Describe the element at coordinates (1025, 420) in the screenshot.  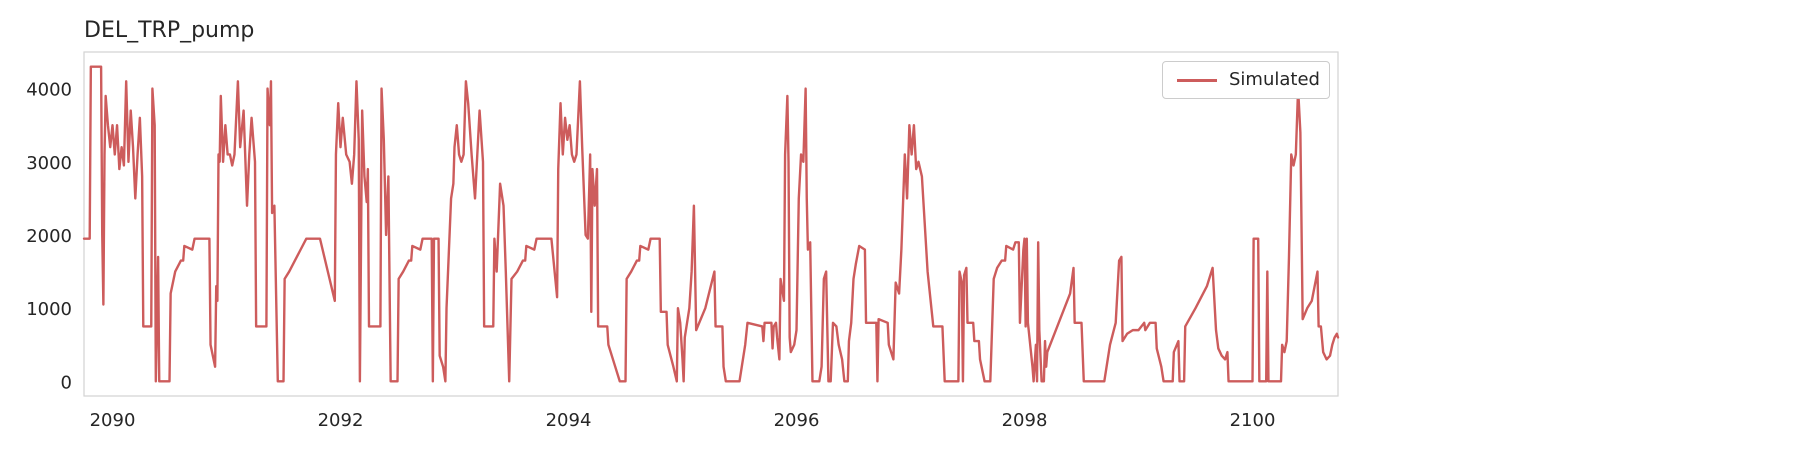
I see `x-tick-label: 2098` at that location.